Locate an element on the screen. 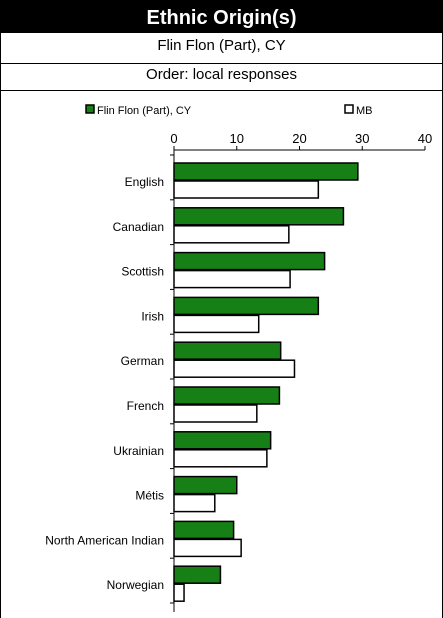 Image resolution: width=443 pixels, height=618 pixels. x-tick-label: 10 is located at coordinates (237, 138).